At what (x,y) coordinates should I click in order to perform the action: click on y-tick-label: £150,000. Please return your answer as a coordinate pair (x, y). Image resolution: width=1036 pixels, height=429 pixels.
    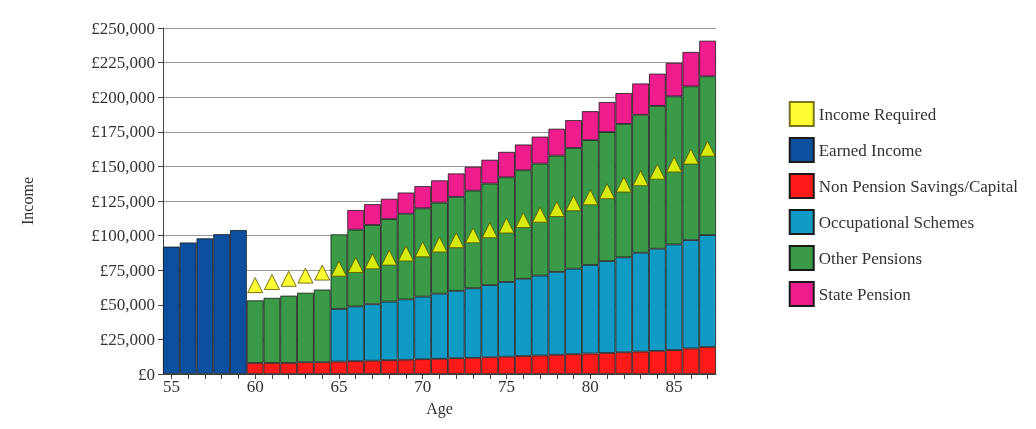
    Looking at the image, I should click on (123, 166).